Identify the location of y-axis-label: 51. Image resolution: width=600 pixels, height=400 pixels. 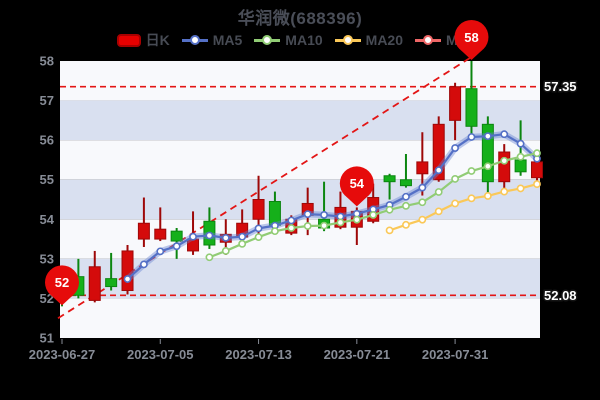
(47, 338).